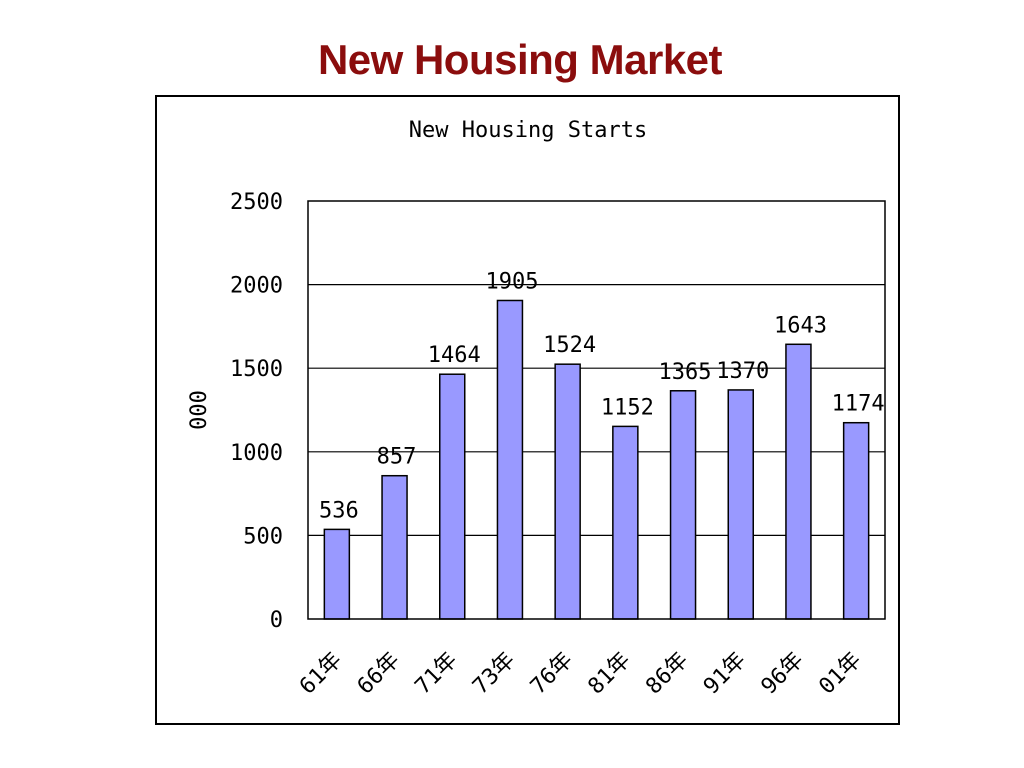  I want to click on x-axis-ticks: 61年 66年 71年 73年 76年 81年 86年 91年 96年 01年, so click(580, 674).